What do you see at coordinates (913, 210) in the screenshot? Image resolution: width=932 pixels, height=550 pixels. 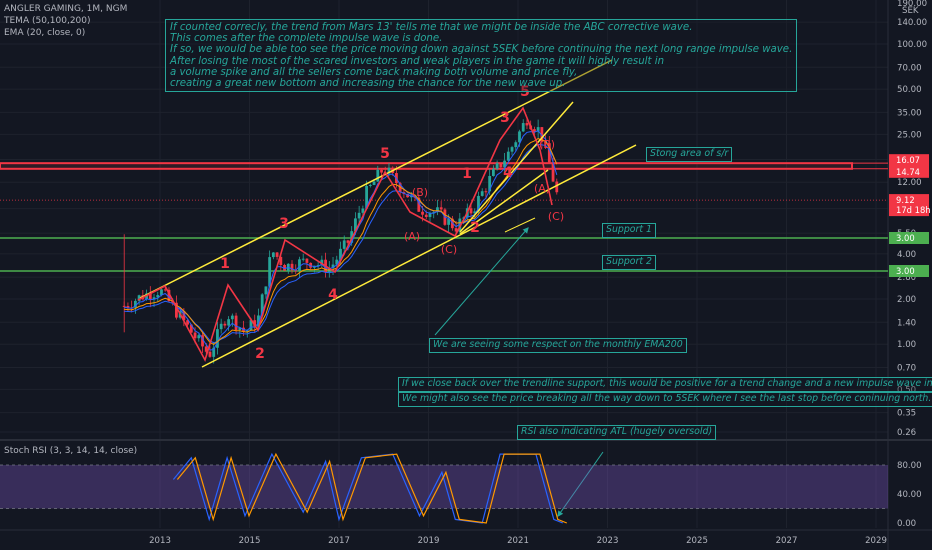 I see `countdown-label: 17d 18h` at bounding box center [913, 210].